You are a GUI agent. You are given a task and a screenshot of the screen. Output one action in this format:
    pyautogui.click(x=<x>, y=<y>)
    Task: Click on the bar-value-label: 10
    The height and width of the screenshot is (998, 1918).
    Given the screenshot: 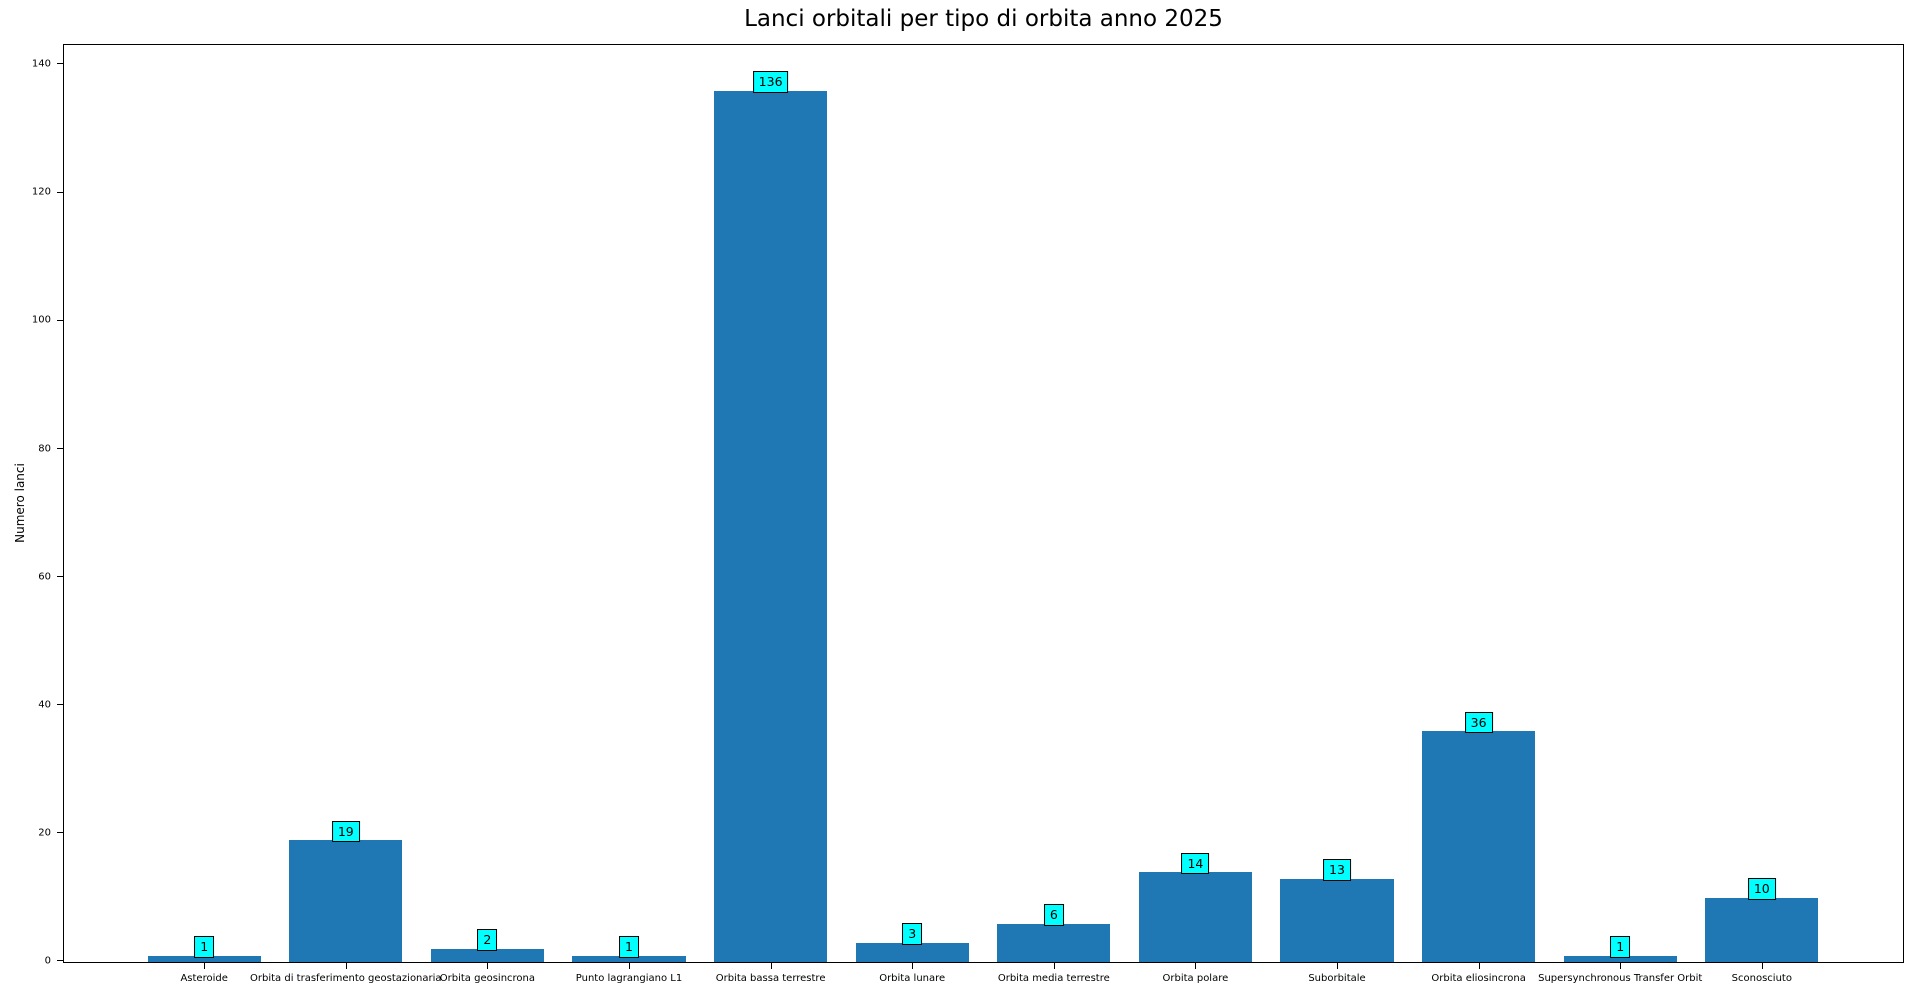 What is the action you would take?
    pyautogui.click(x=1761, y=889)
    